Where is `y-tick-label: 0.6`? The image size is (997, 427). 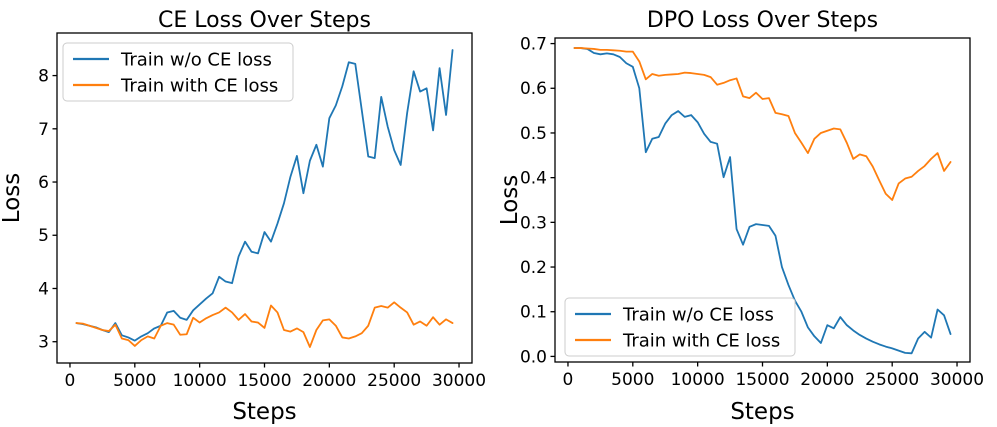
y-tick-label: 0.6 is located at coordinates (533, 89).